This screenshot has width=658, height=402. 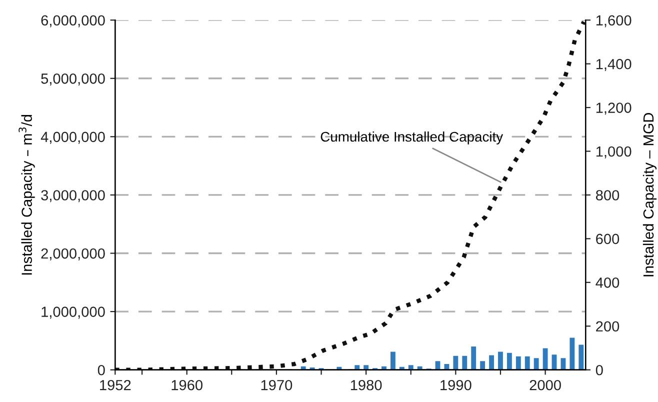 I want to click on x-tick-label: 1952, so click(x=115, y=385).